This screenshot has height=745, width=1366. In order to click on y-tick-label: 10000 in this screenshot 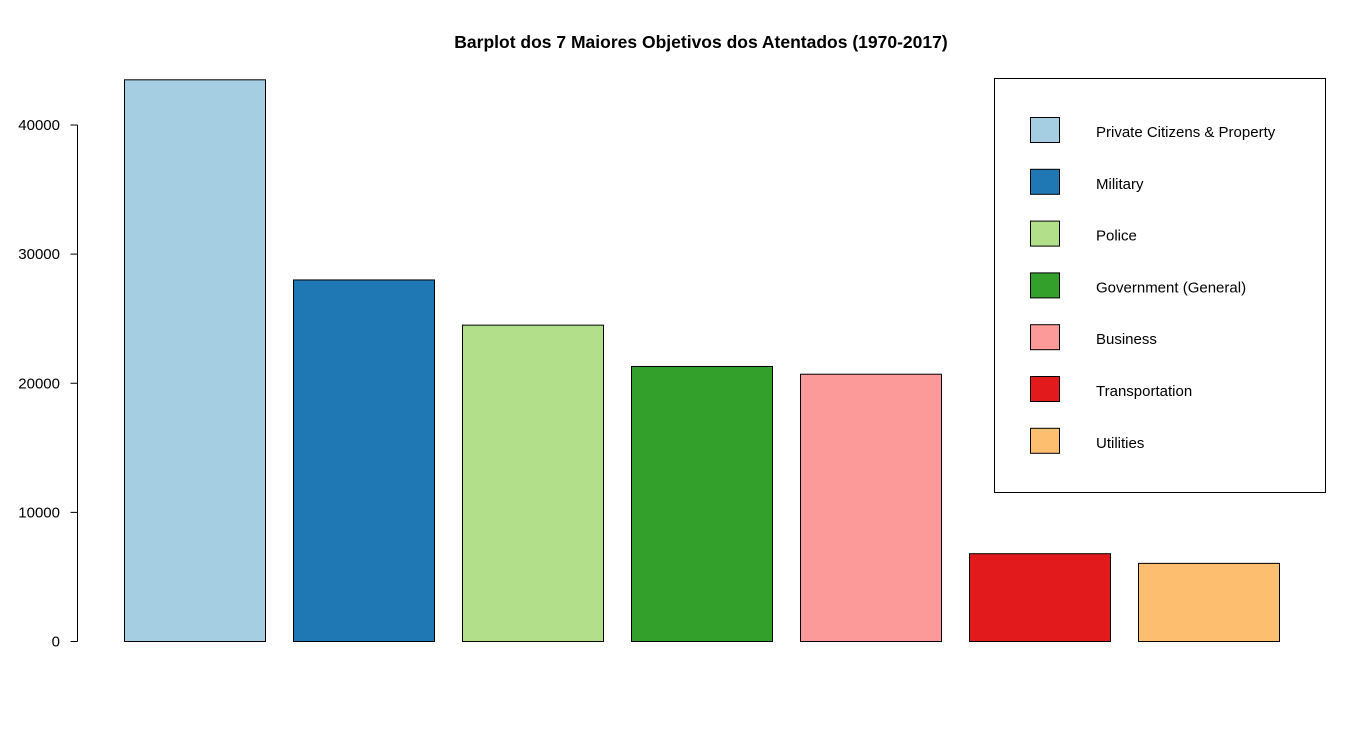, I will do `click(39, 512)`.